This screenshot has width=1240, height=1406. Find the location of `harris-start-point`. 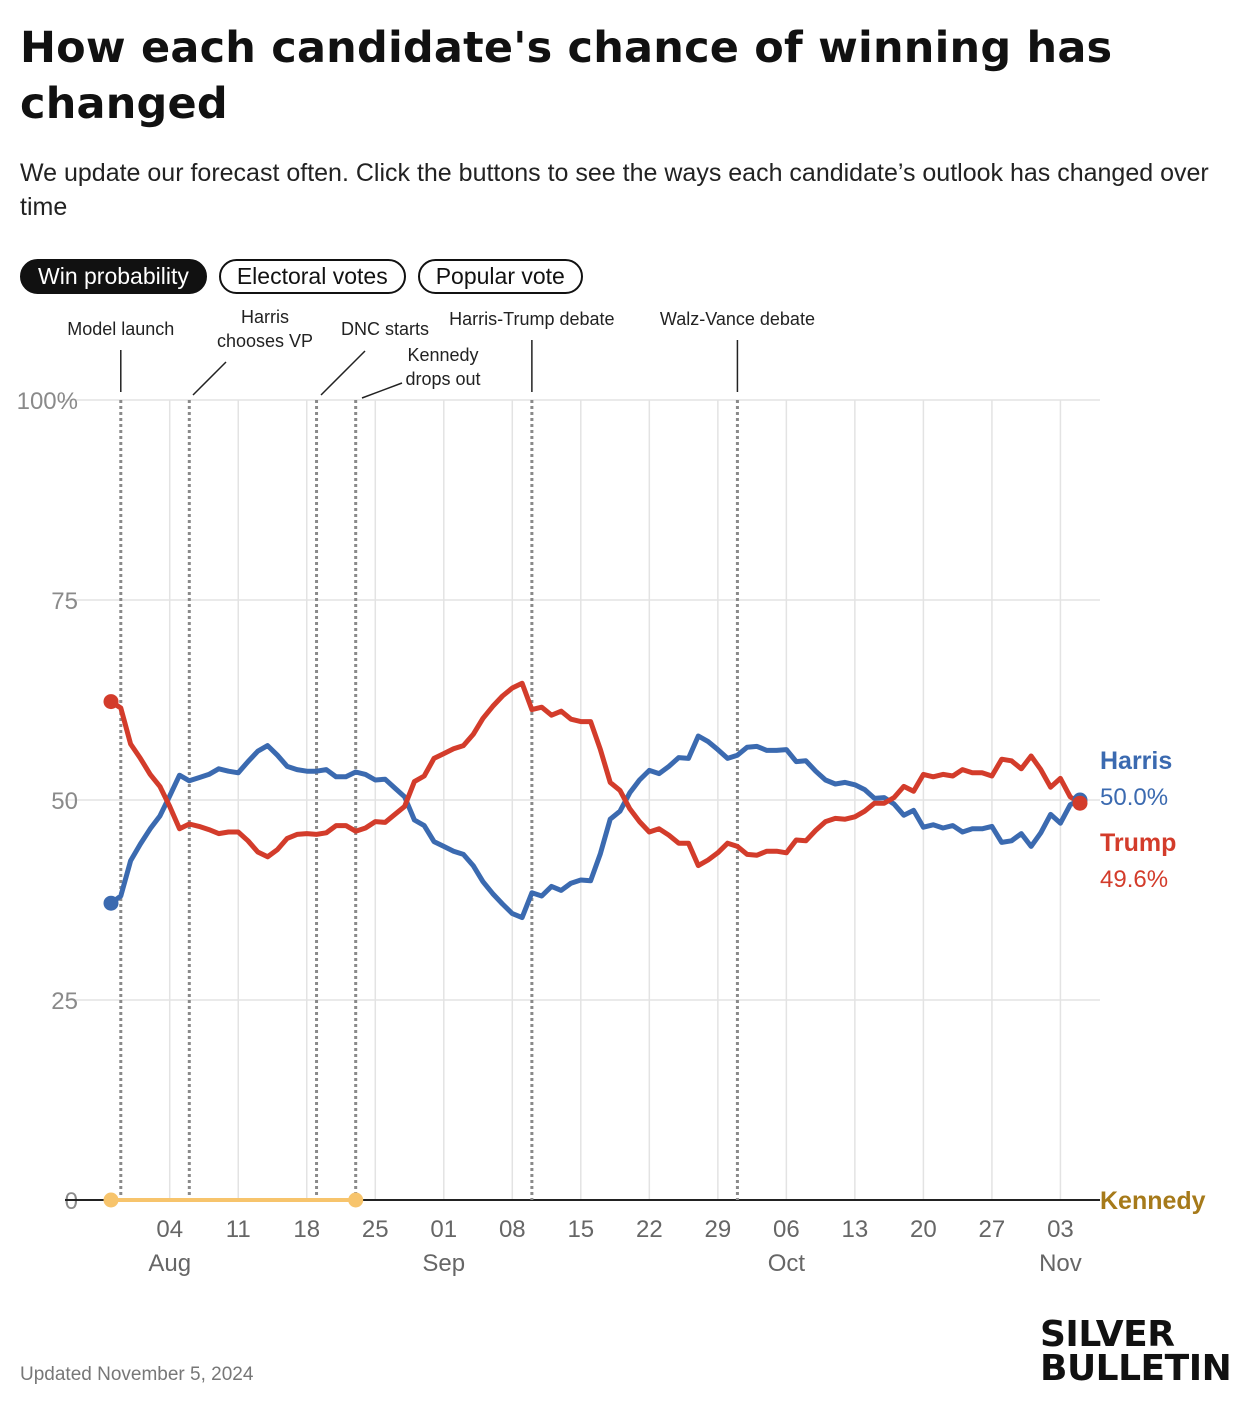

harris-start-point is located at coordinates (111, 903).